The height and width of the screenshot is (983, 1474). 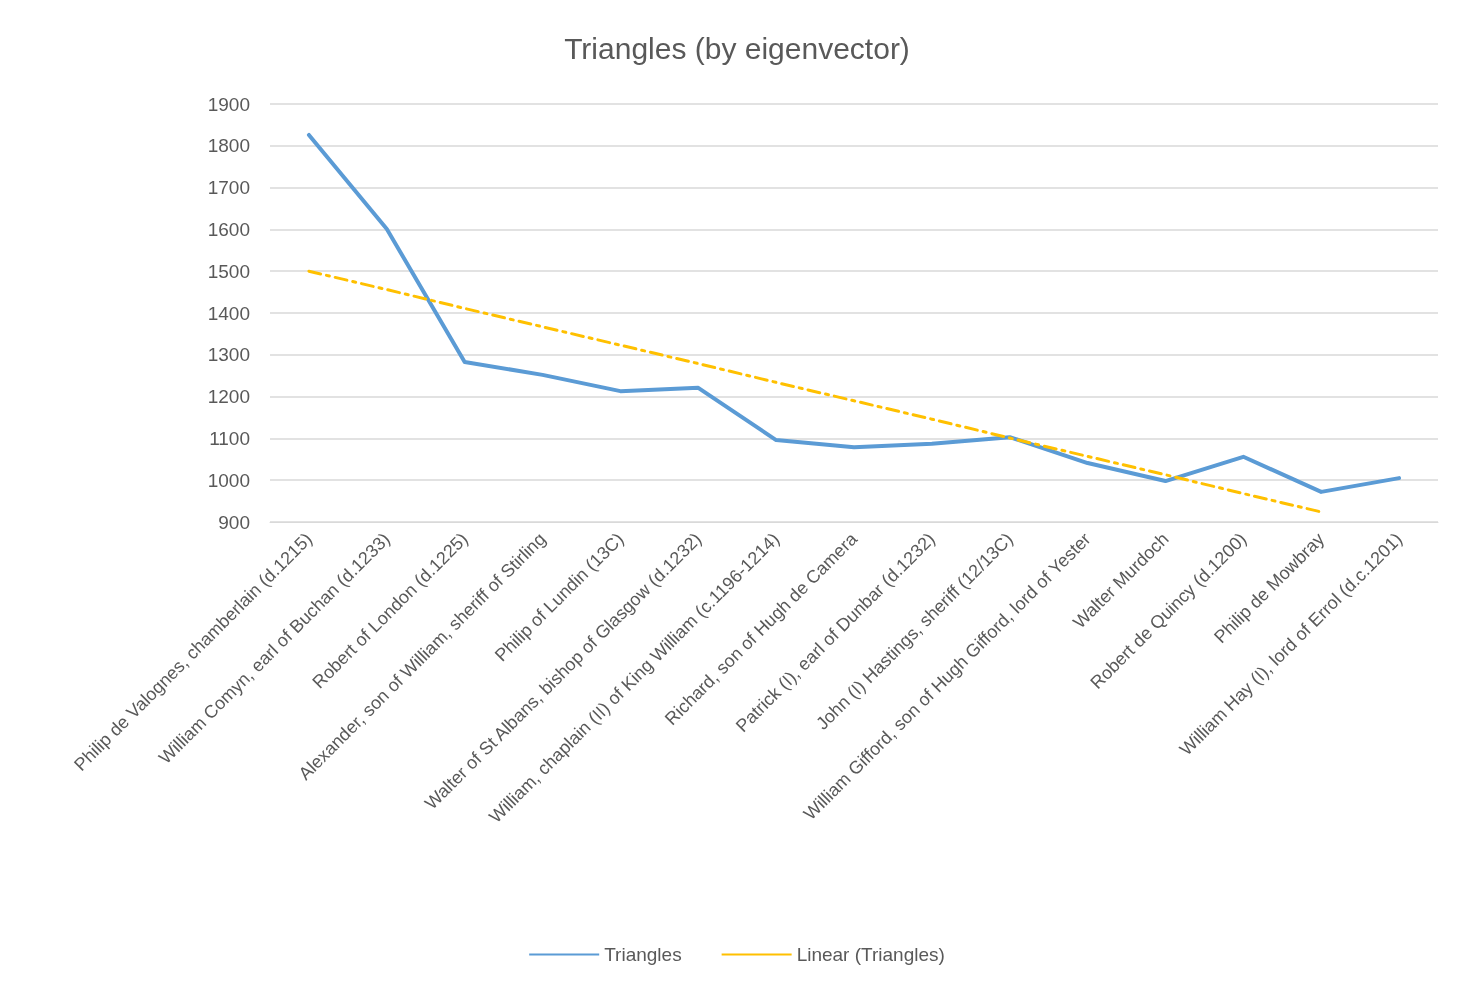 I want to click on chart-title: Triangles (by eigenvector), so click(x=737, y=48).